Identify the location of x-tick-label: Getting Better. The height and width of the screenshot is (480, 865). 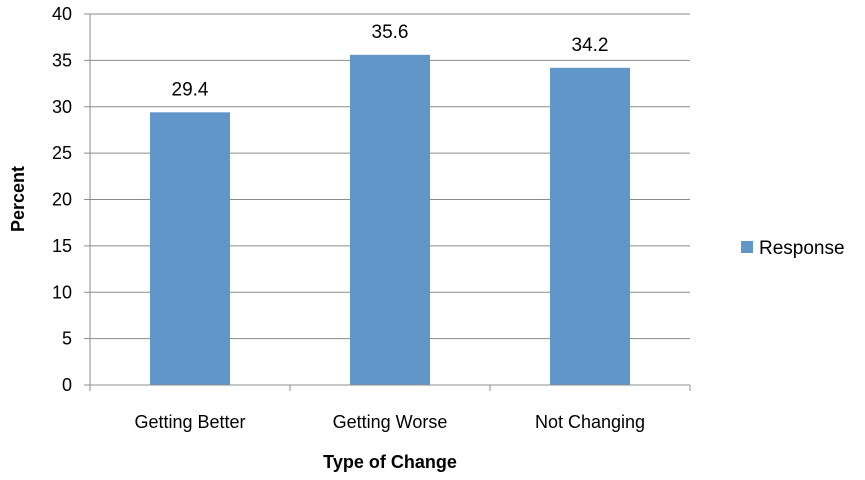
(189, 422).